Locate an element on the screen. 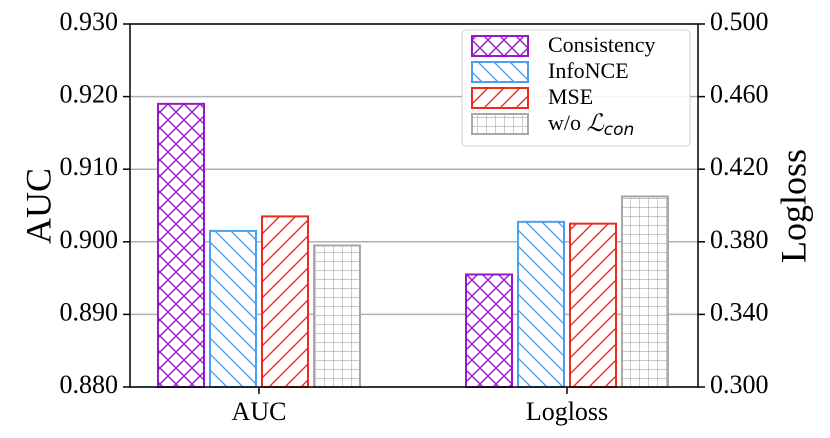 This screenshot has height=438, width=830. right-axis-title: Logloss is located at coordinates (793, 206).